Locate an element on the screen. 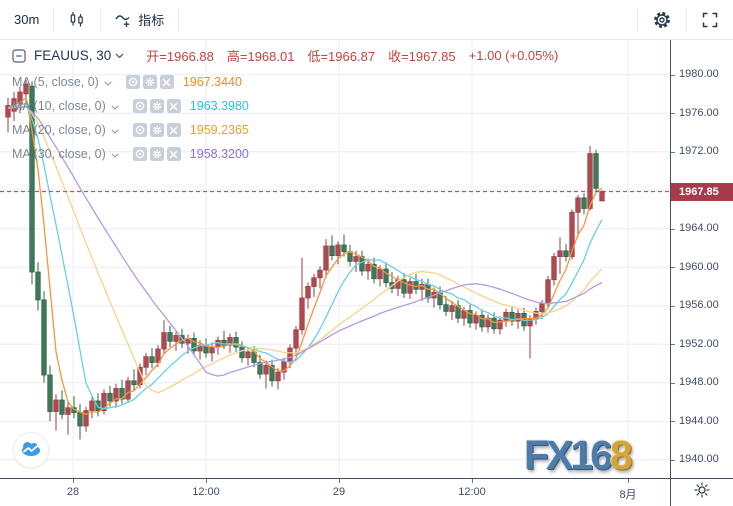  fullscreen-button is located at coordinates (710, 20).